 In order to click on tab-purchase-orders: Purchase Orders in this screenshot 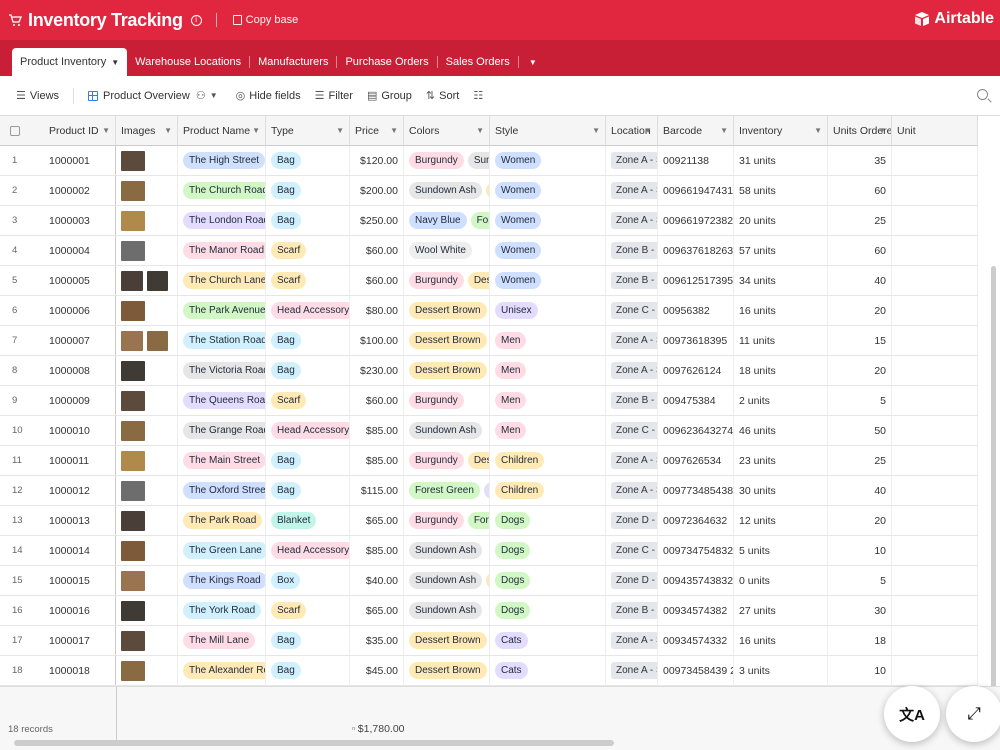, I will do `click(386, 62)`.